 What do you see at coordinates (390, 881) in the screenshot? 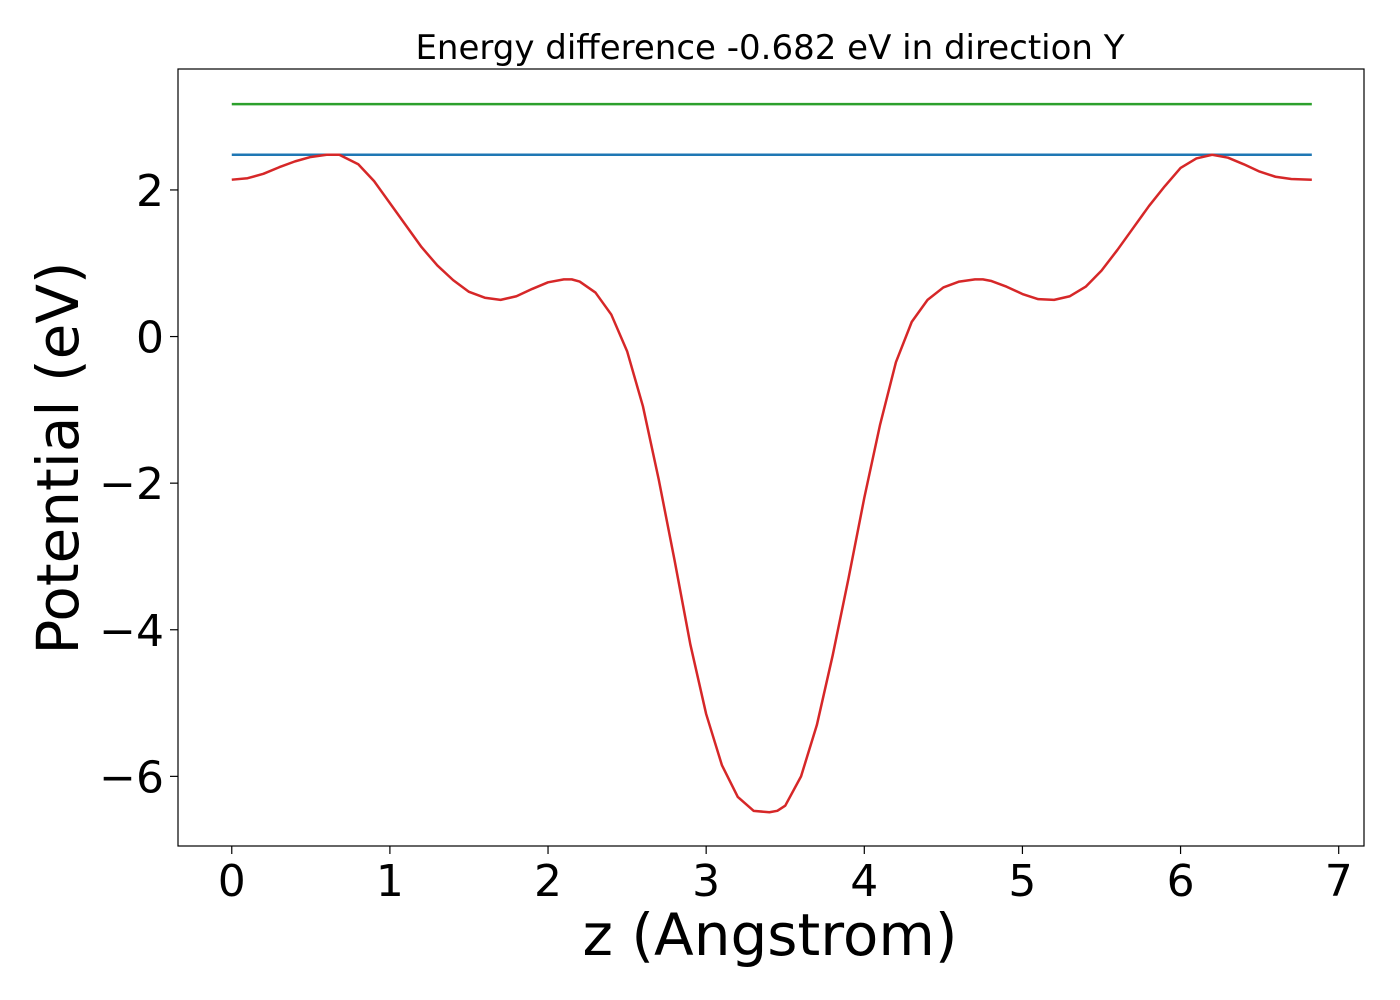
I see `x-tick-label: 1` at bounding box center [390, 881].